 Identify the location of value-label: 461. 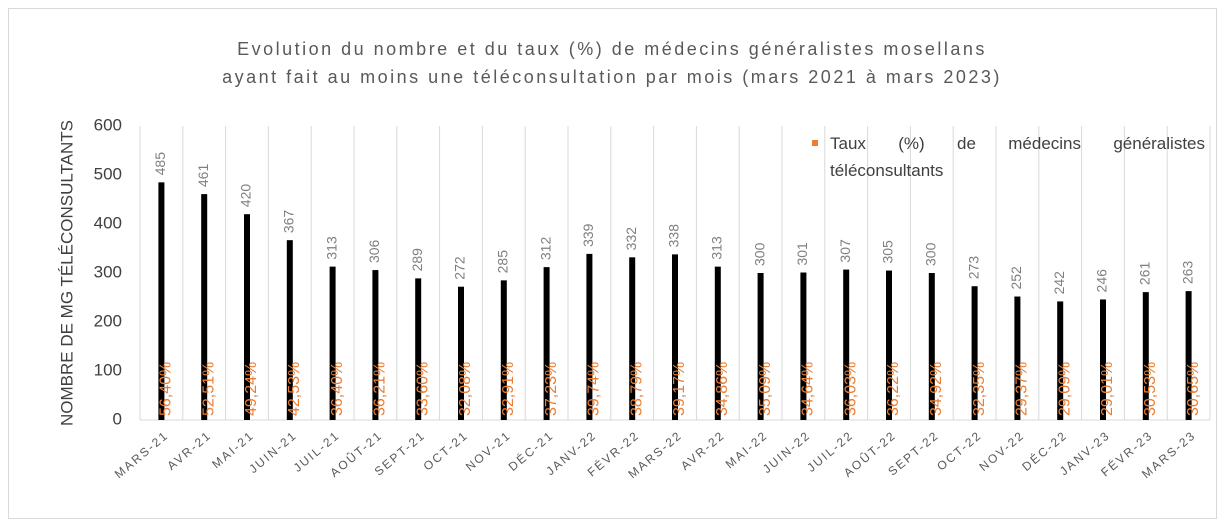
(203, 176).